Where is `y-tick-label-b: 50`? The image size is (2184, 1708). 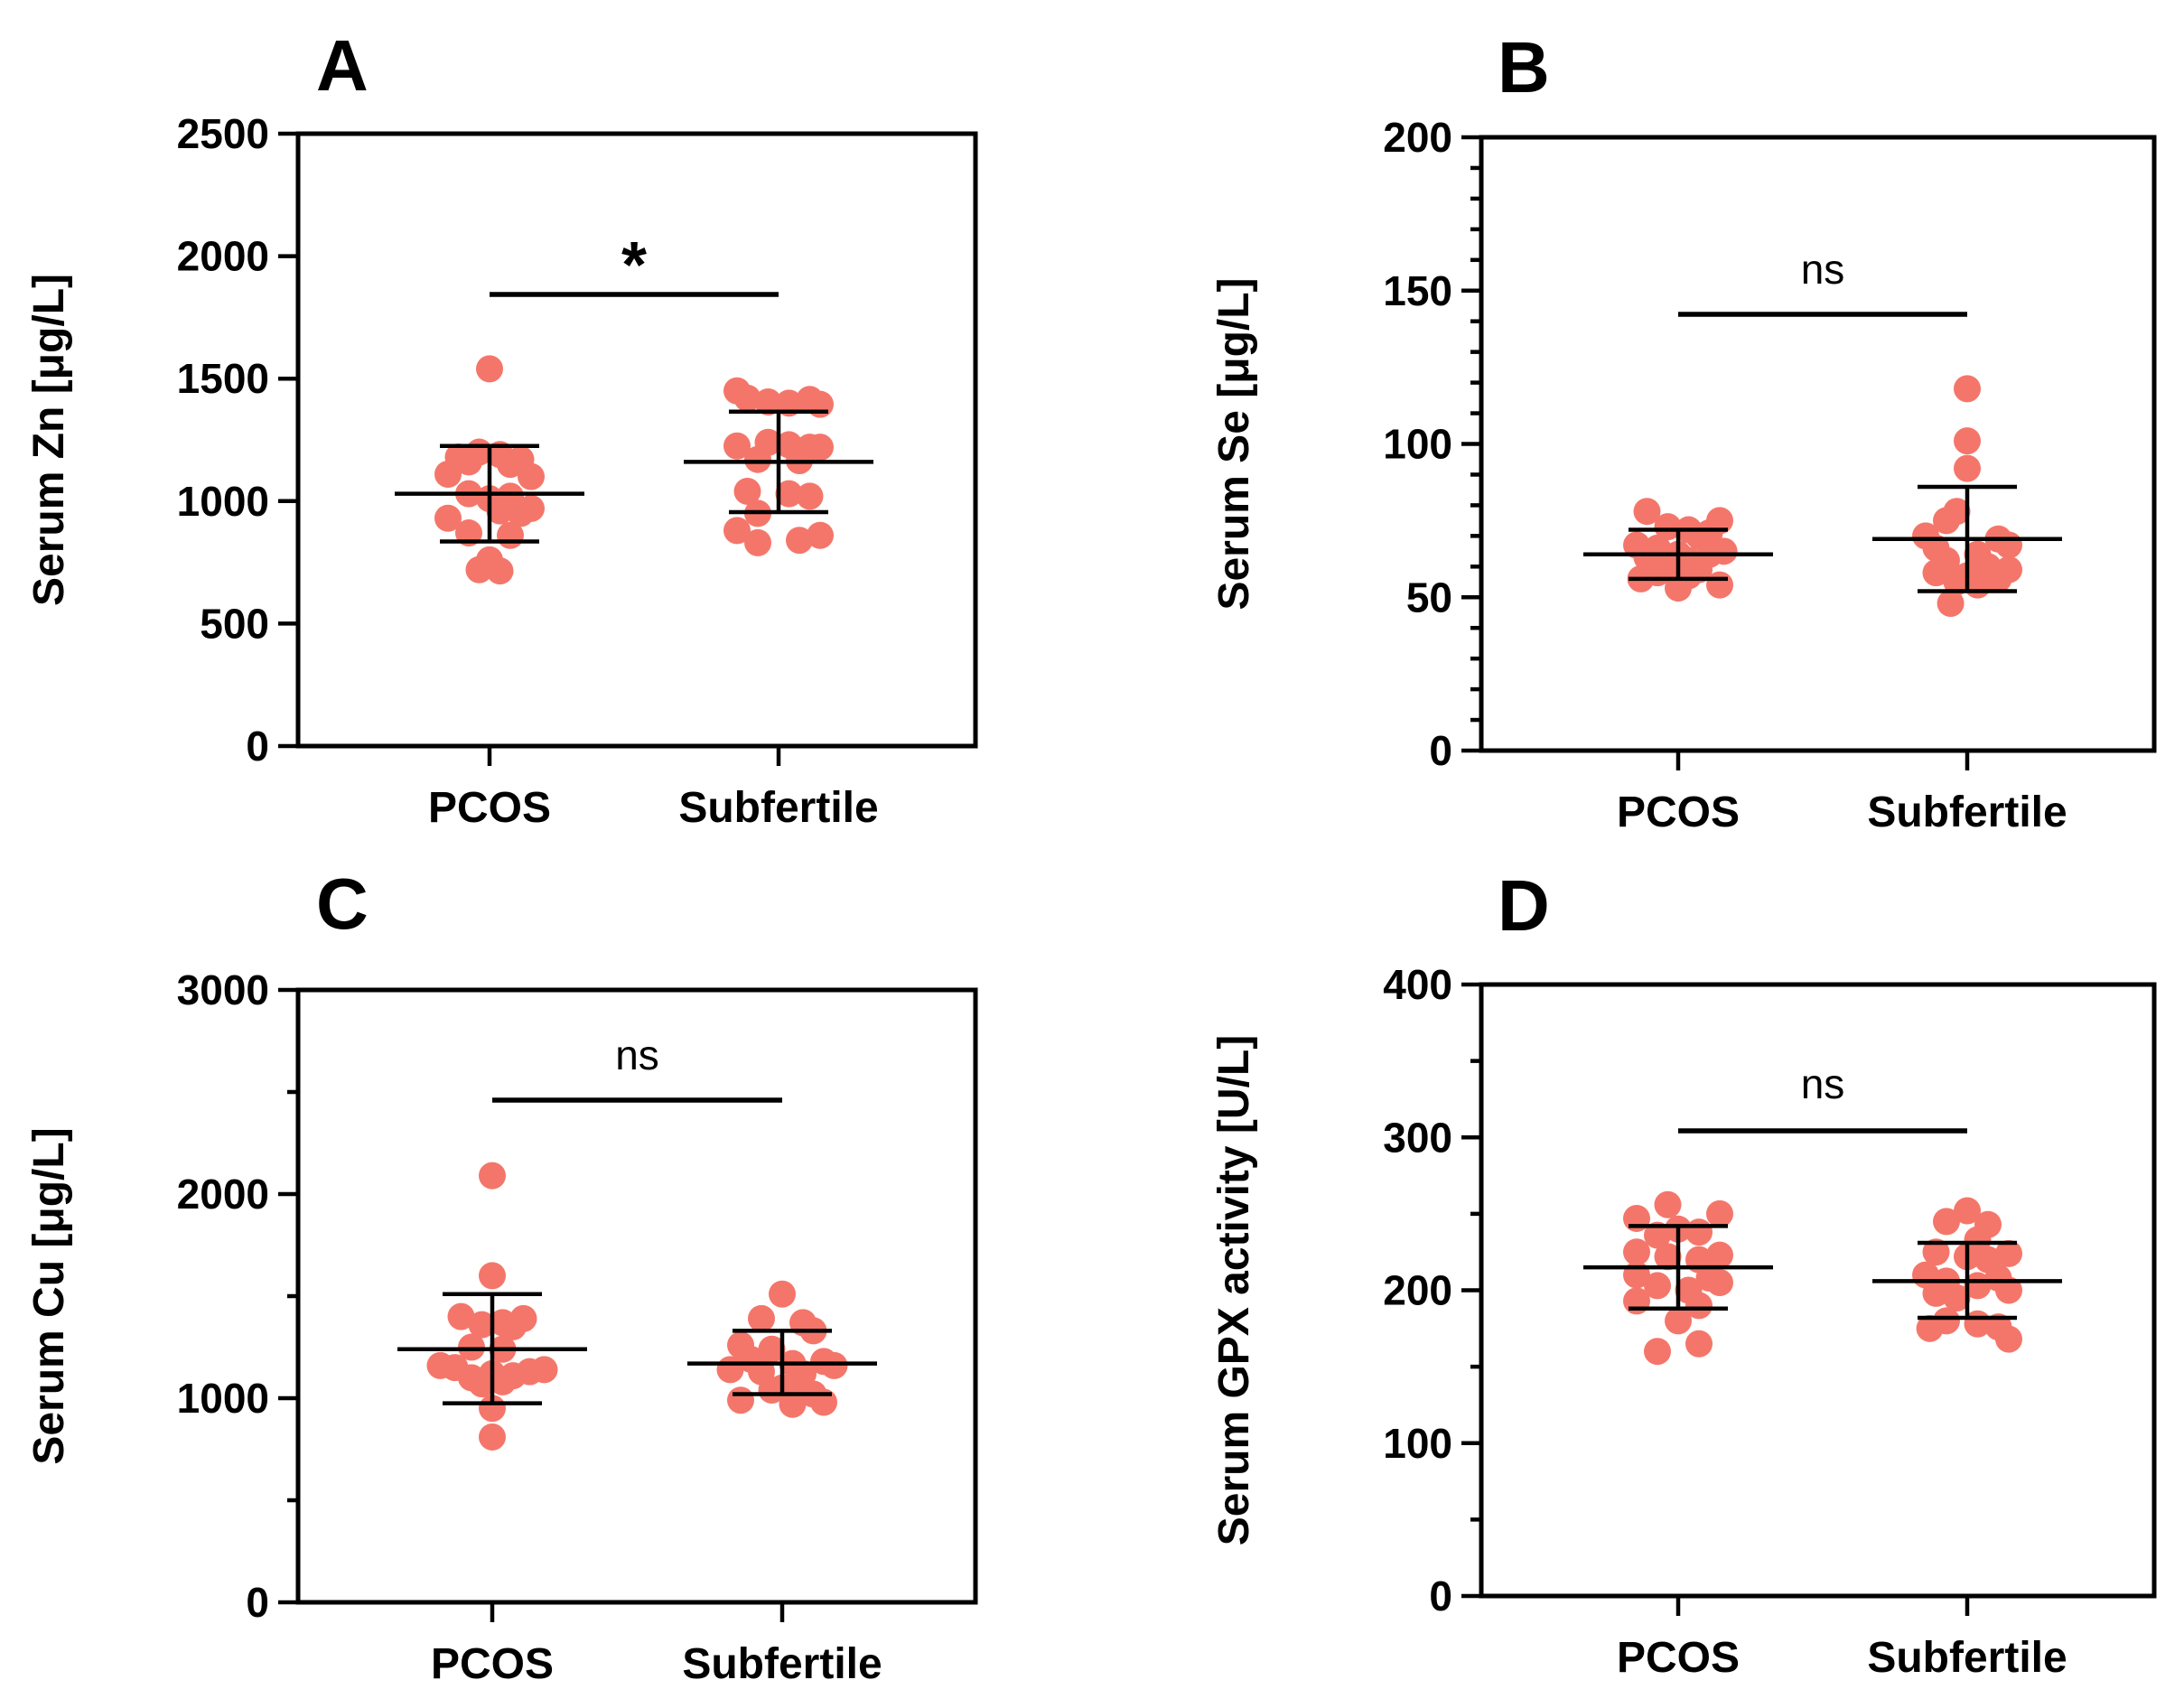 y-tick-label-b: 50 is located at coordinates (1429, 597).